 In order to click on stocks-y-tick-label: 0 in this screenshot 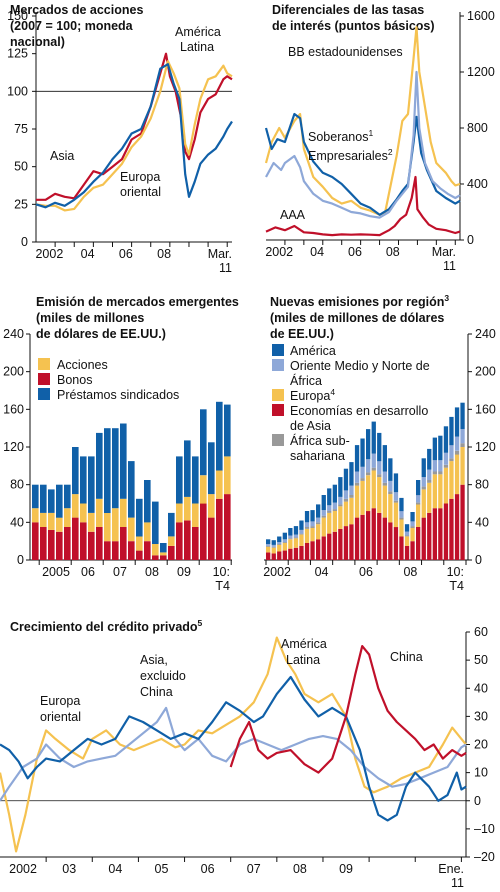, I will do `click(24, 242)`.